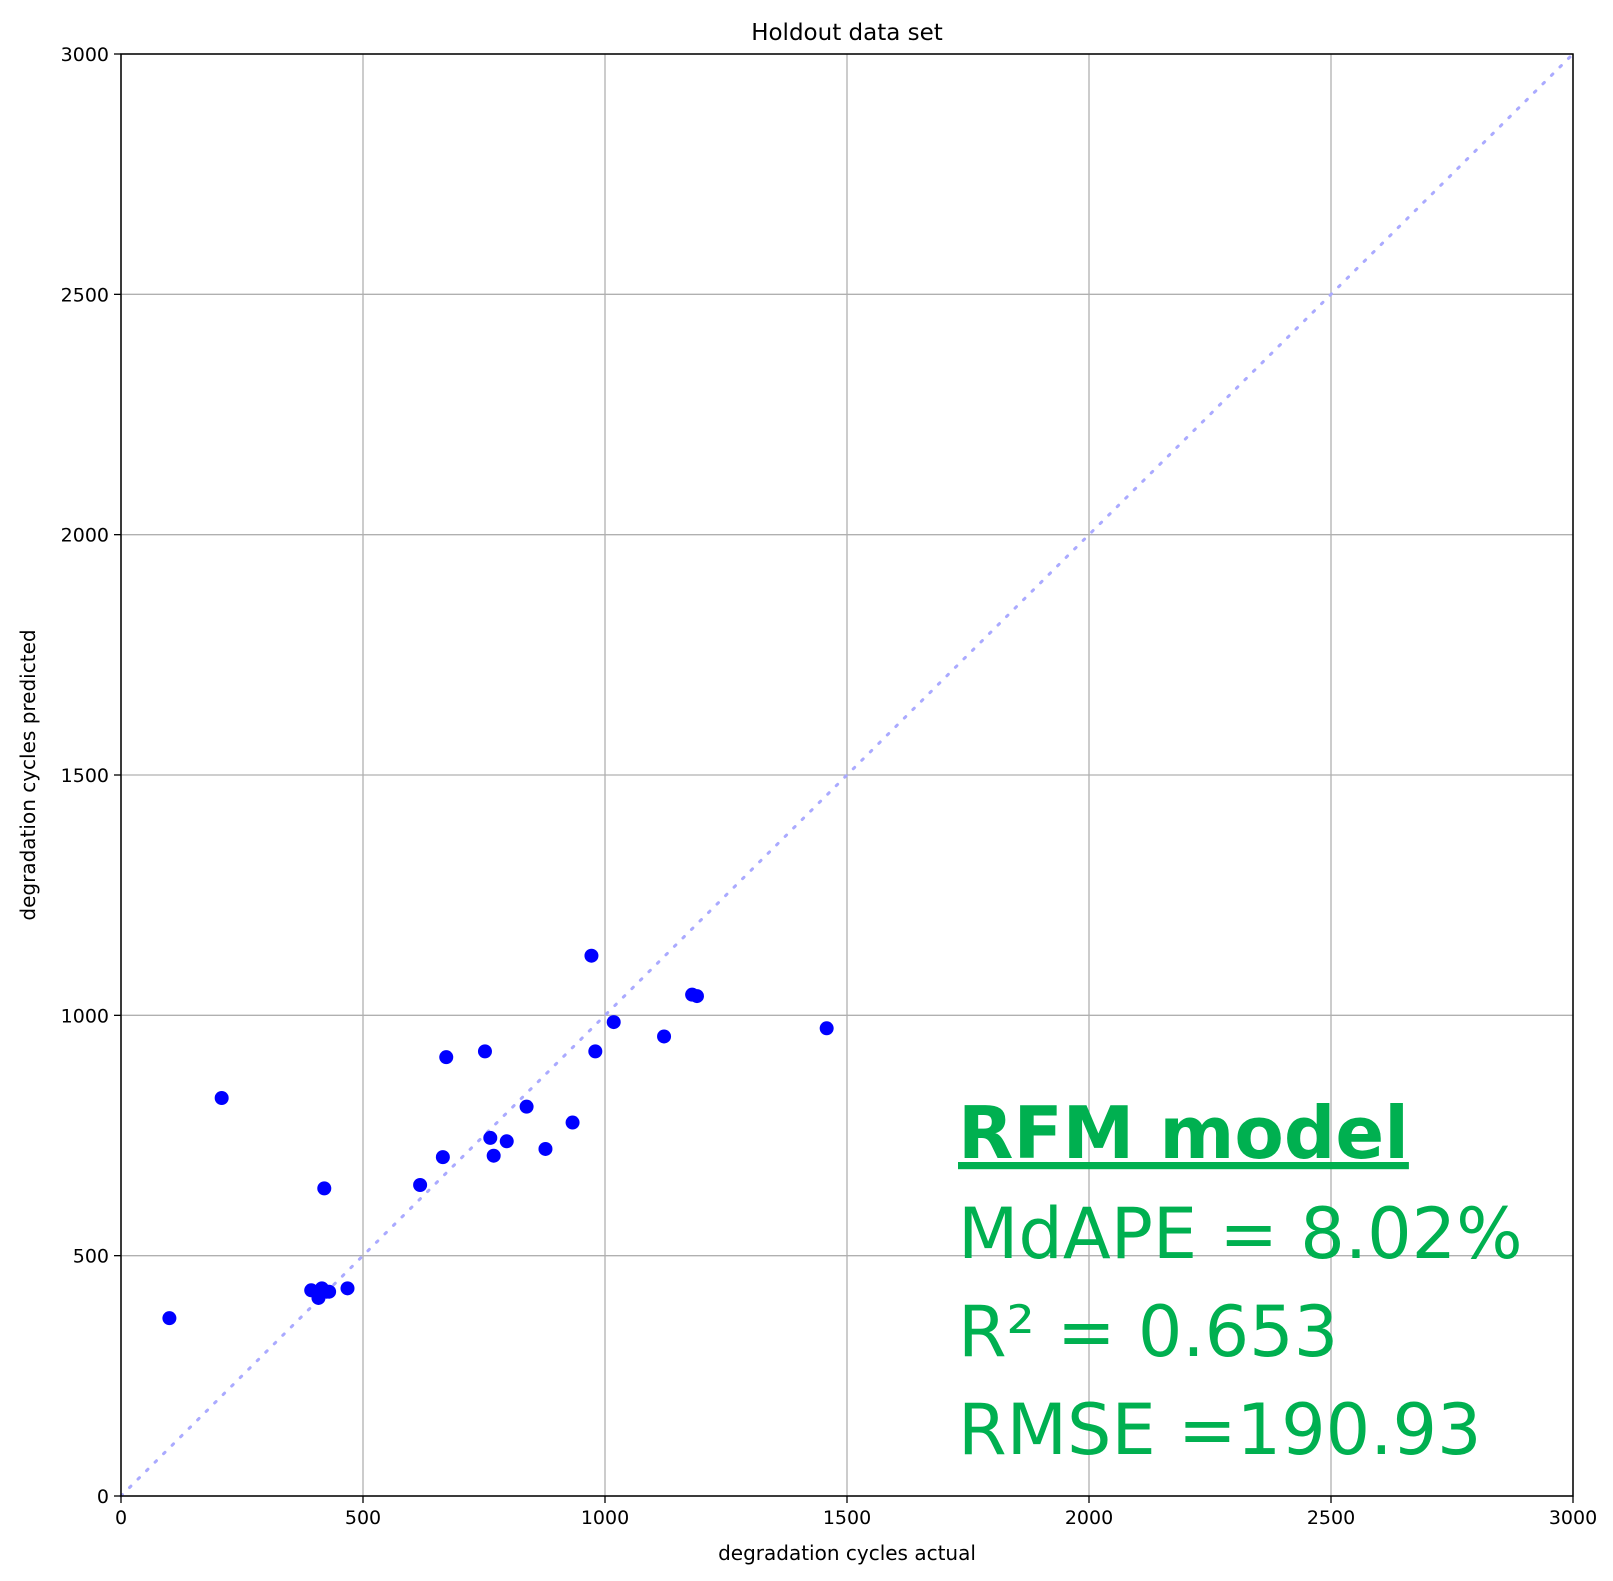  What do you see at coordinates (847, 33) in the screenshot?
I see `chart-title: Holdout data set` at bounding box center [847, 33].